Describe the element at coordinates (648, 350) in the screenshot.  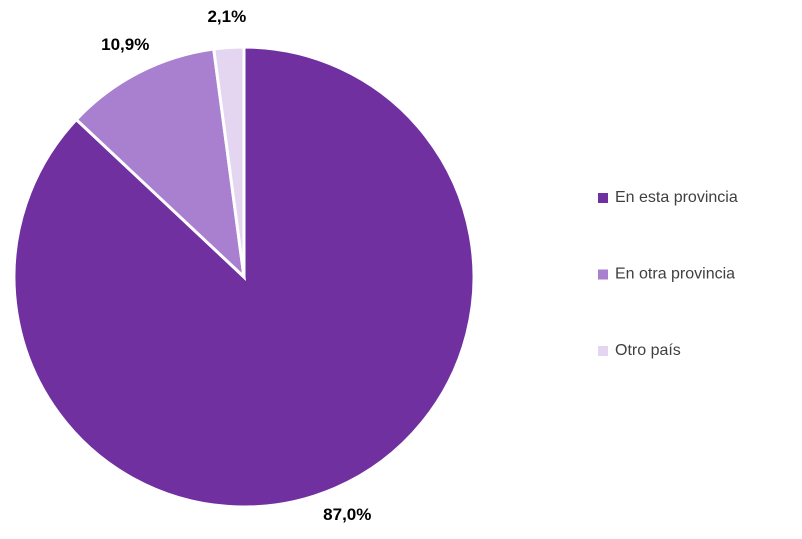
I see `legend-label: Otro país` at that location.